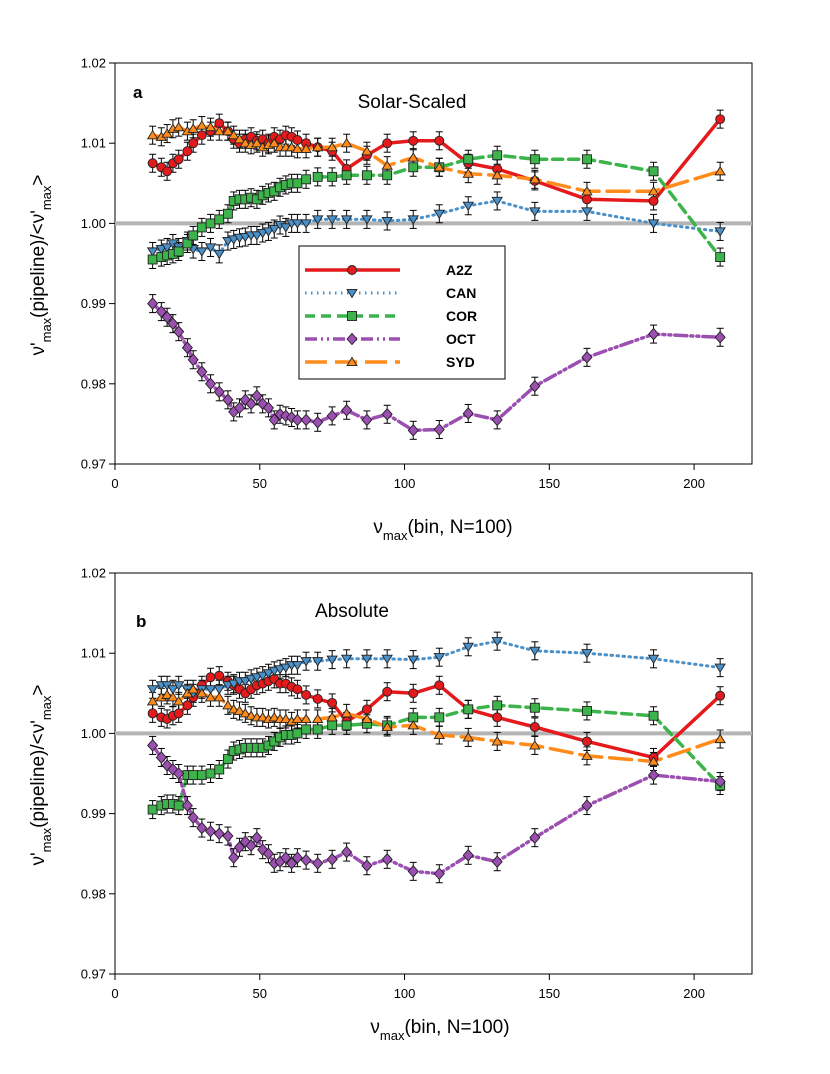 The height and width of the screenshot is (1074, 830). What do you see at coordinates (141, 621) in the screenshot?
I see `panel-label-b: b` at bounding box center [141, 621].